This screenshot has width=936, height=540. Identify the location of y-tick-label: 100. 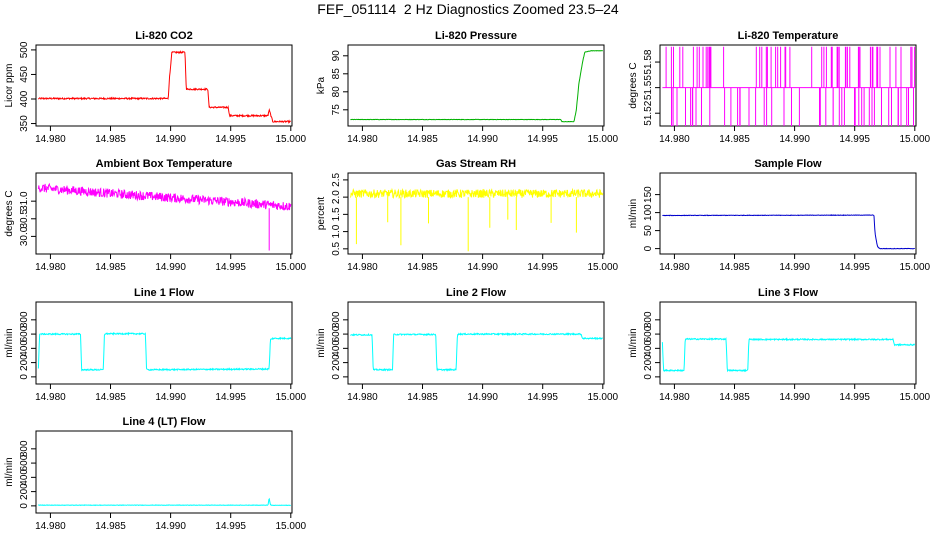
(648, 212).